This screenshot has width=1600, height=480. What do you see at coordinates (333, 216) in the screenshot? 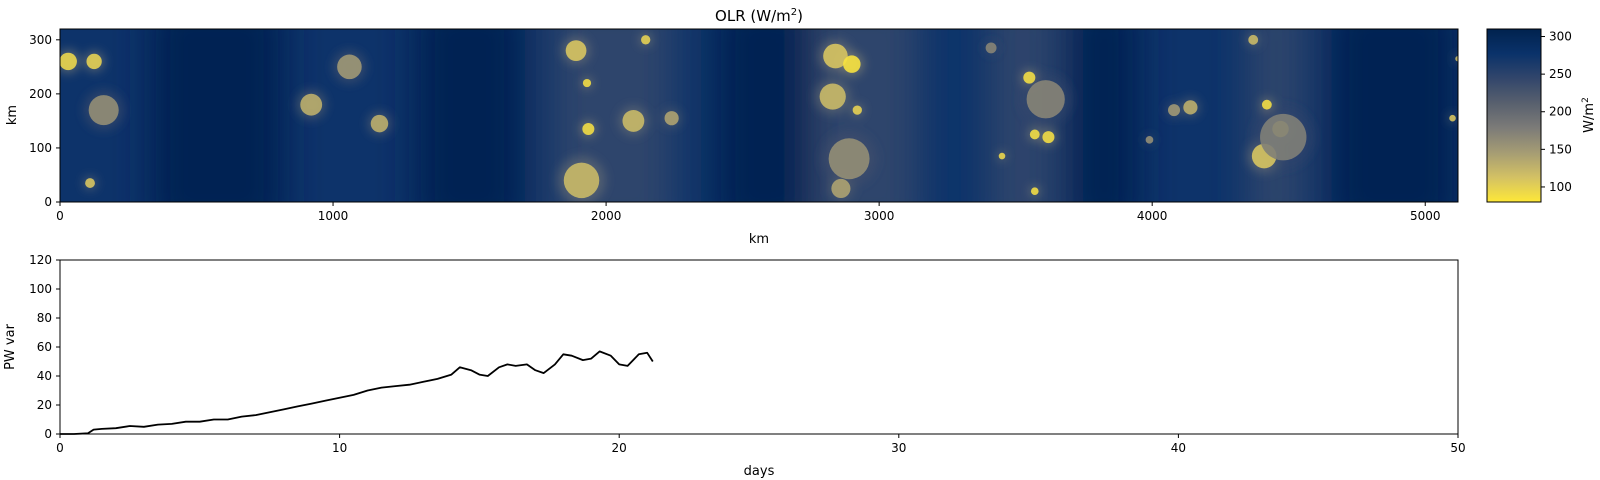
I see `olr-x-tick-label: 1000` at bounding box center [333, 216].